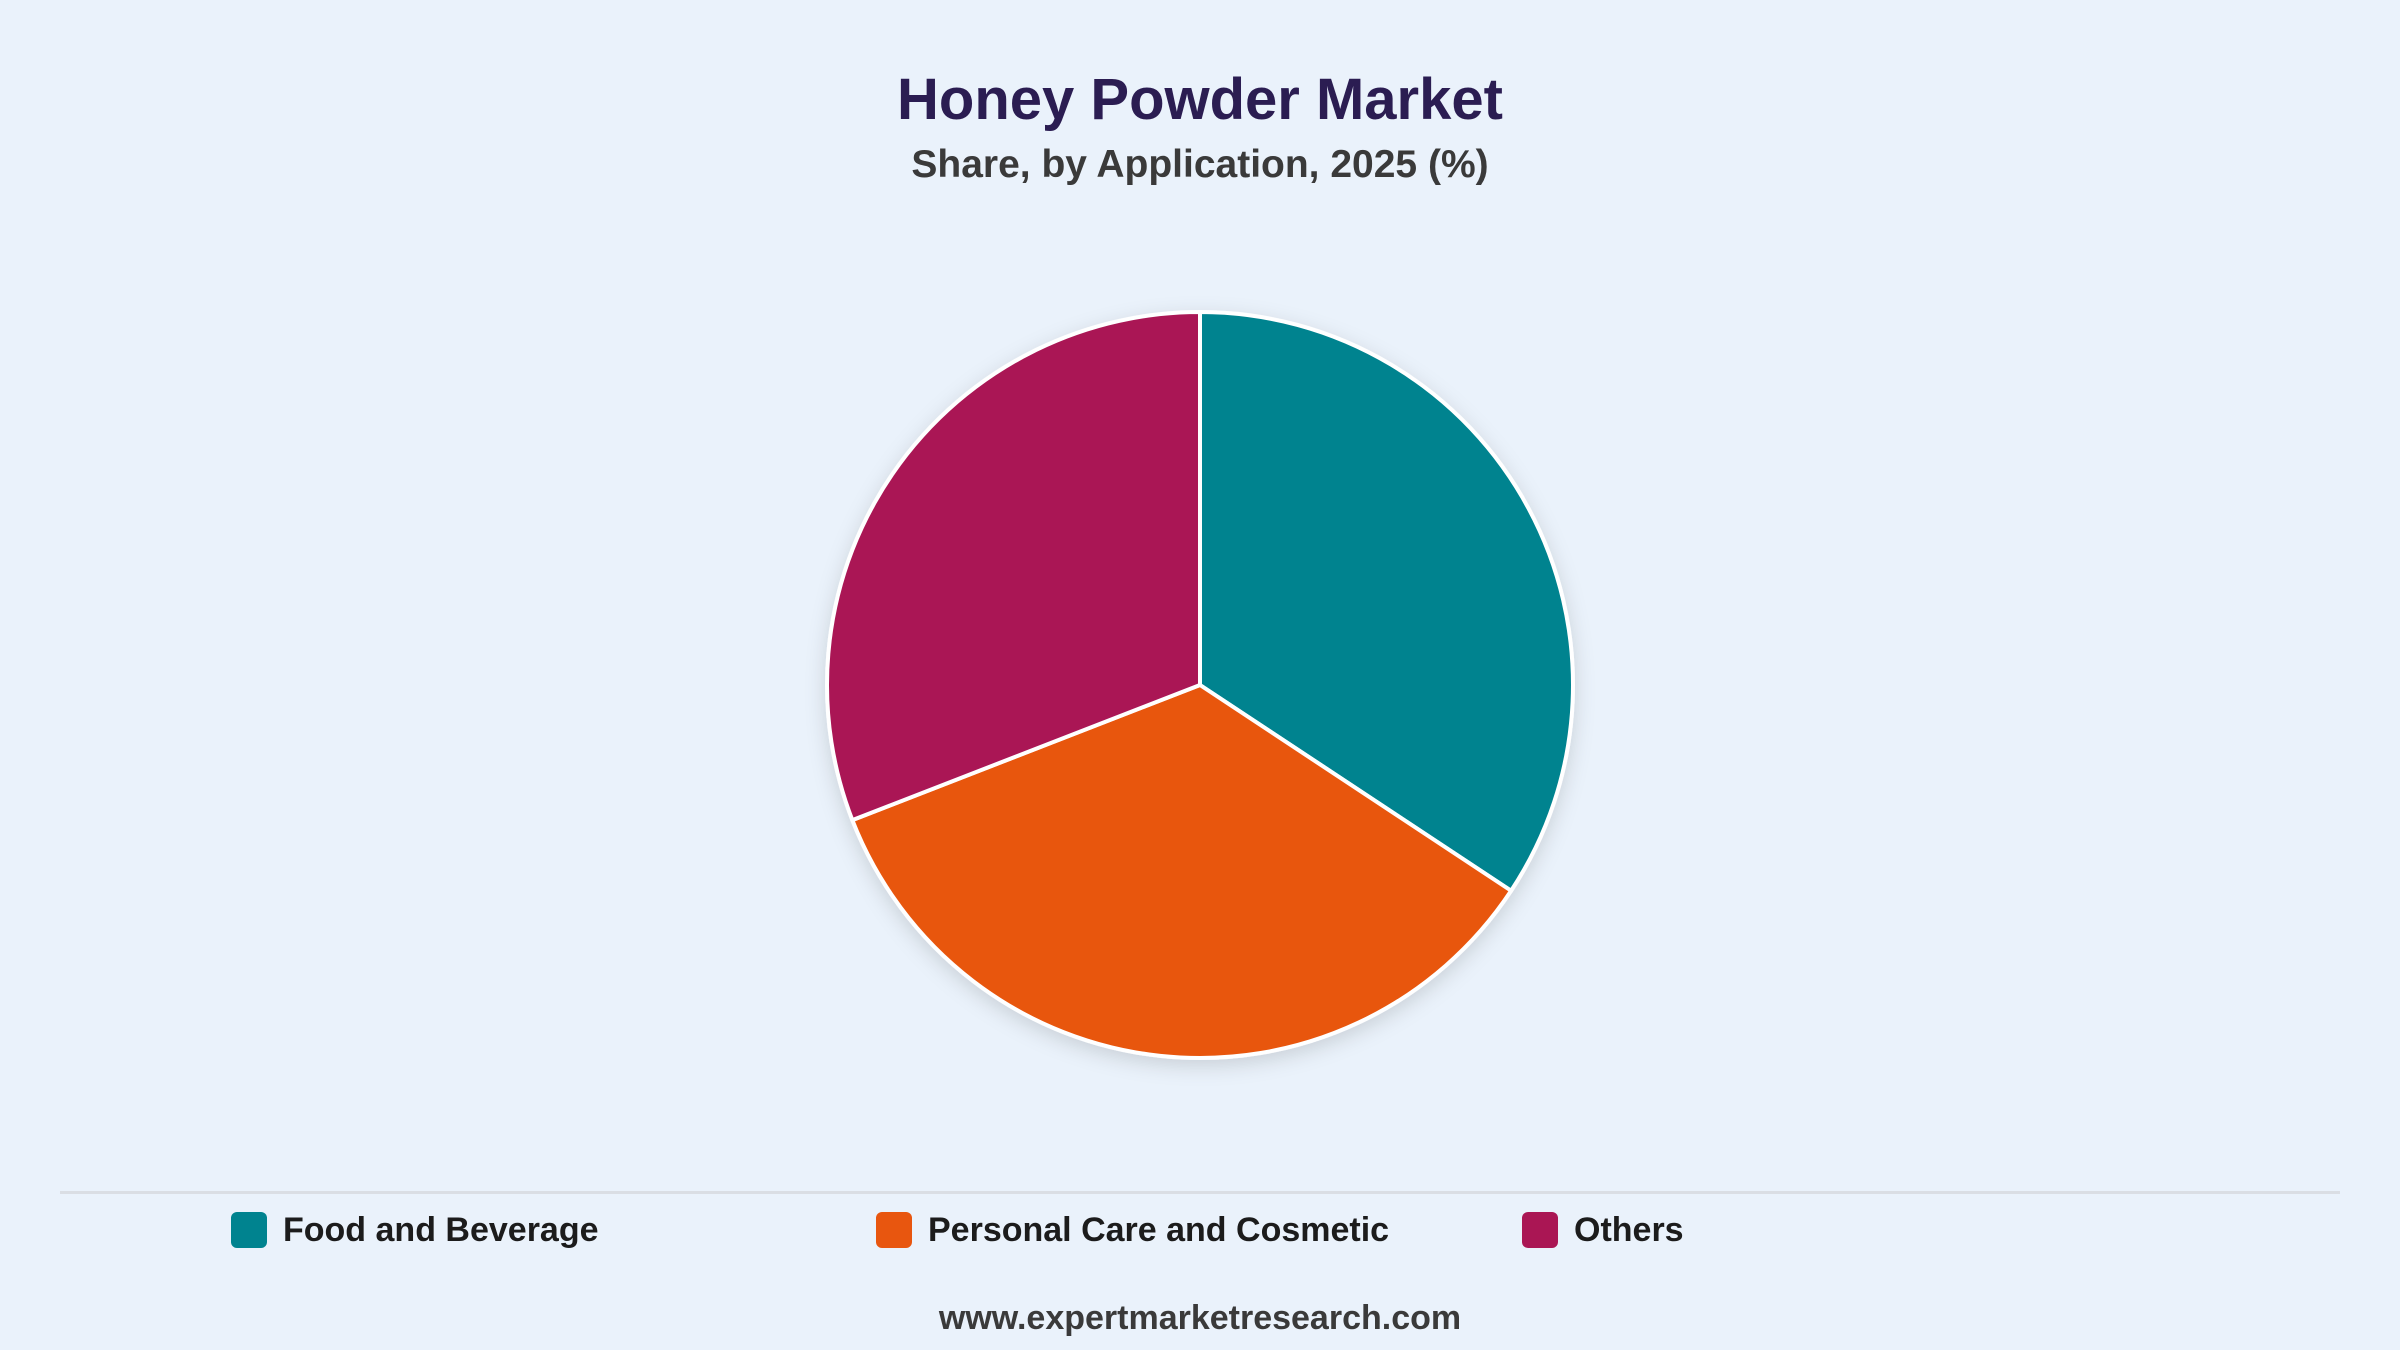 This screenshot has height=1350, width=2400. What do you see at coordinates (1013, 566) in the screenshot?
I see `pie-slice-others` at bounding box center [1013, 566].